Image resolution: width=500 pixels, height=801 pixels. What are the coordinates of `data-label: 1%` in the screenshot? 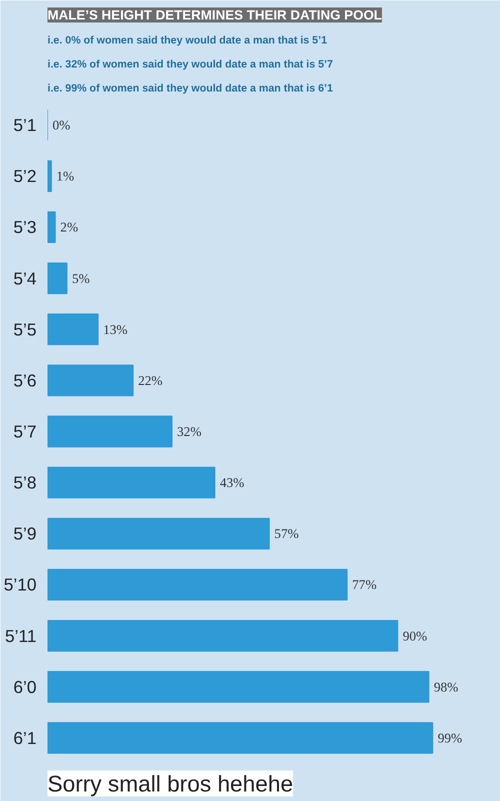 It's located at (65, 176).